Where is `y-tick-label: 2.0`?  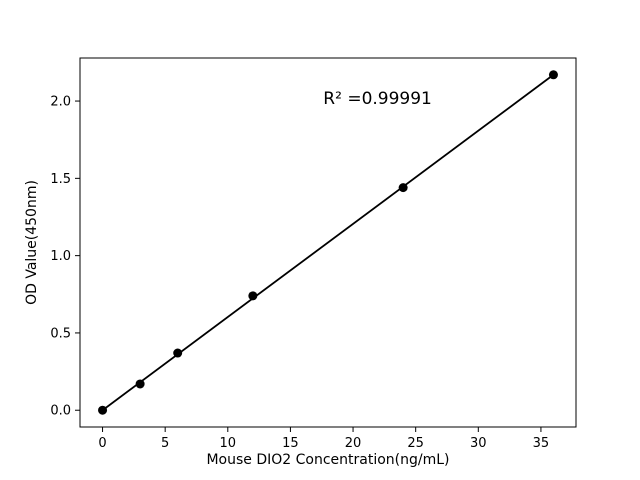
y-tick-label: 2.0 is located at coordinates (60, 102).